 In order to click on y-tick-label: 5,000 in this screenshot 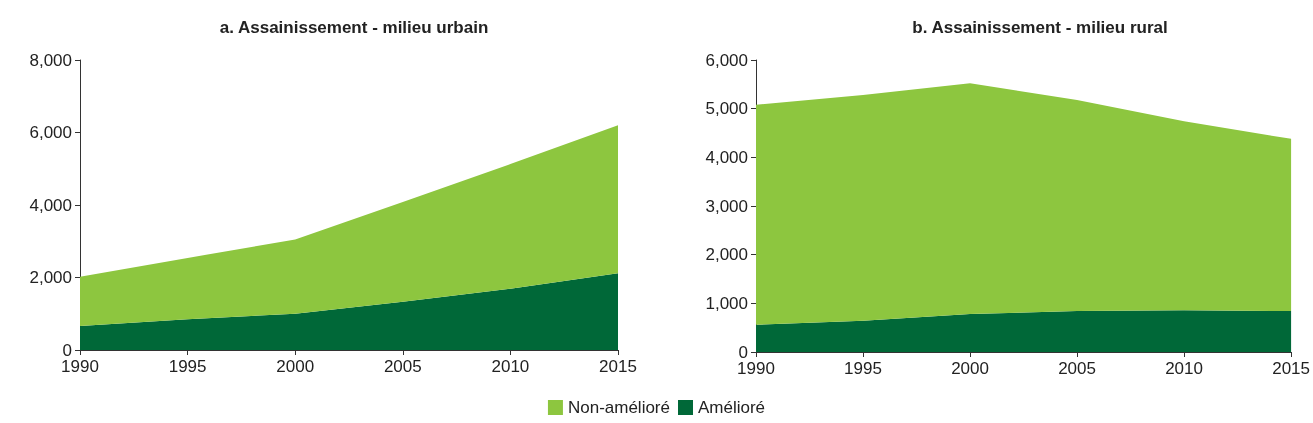, I will do `click(726, 109)`.